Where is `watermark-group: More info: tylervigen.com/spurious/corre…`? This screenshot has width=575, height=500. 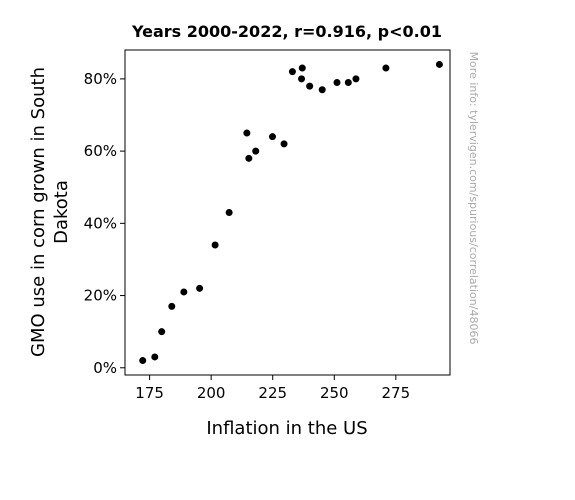
watermark-group: More info: tylervigen.com/spurious/corre… is located at coordinates (473, 198).